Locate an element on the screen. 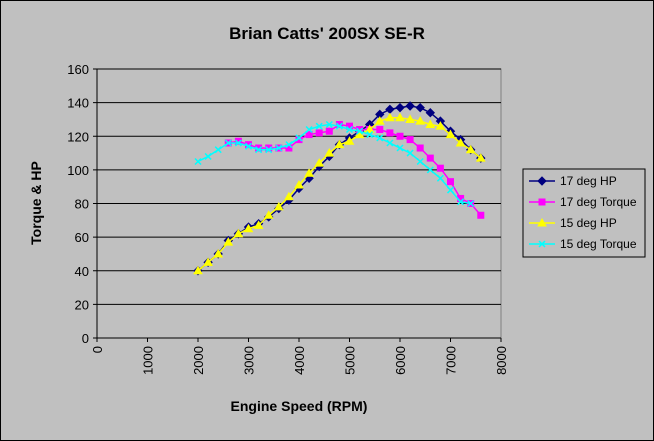 Image resolution: width=654 pixels, height=441 pixels. x-tick-label: 2000 is located at coordinates (198, 360).